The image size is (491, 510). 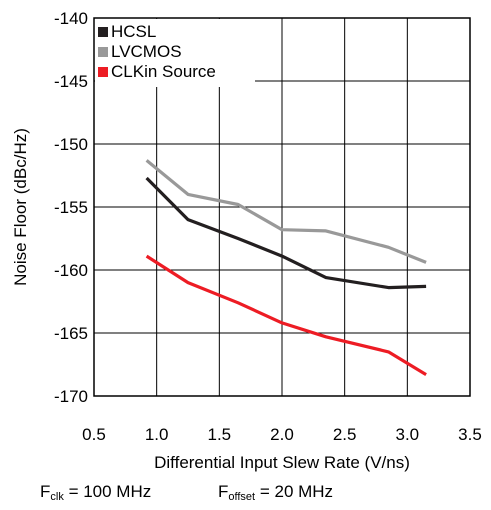 I want to click on y-tick-label: -150, so click(x=71, y=144).